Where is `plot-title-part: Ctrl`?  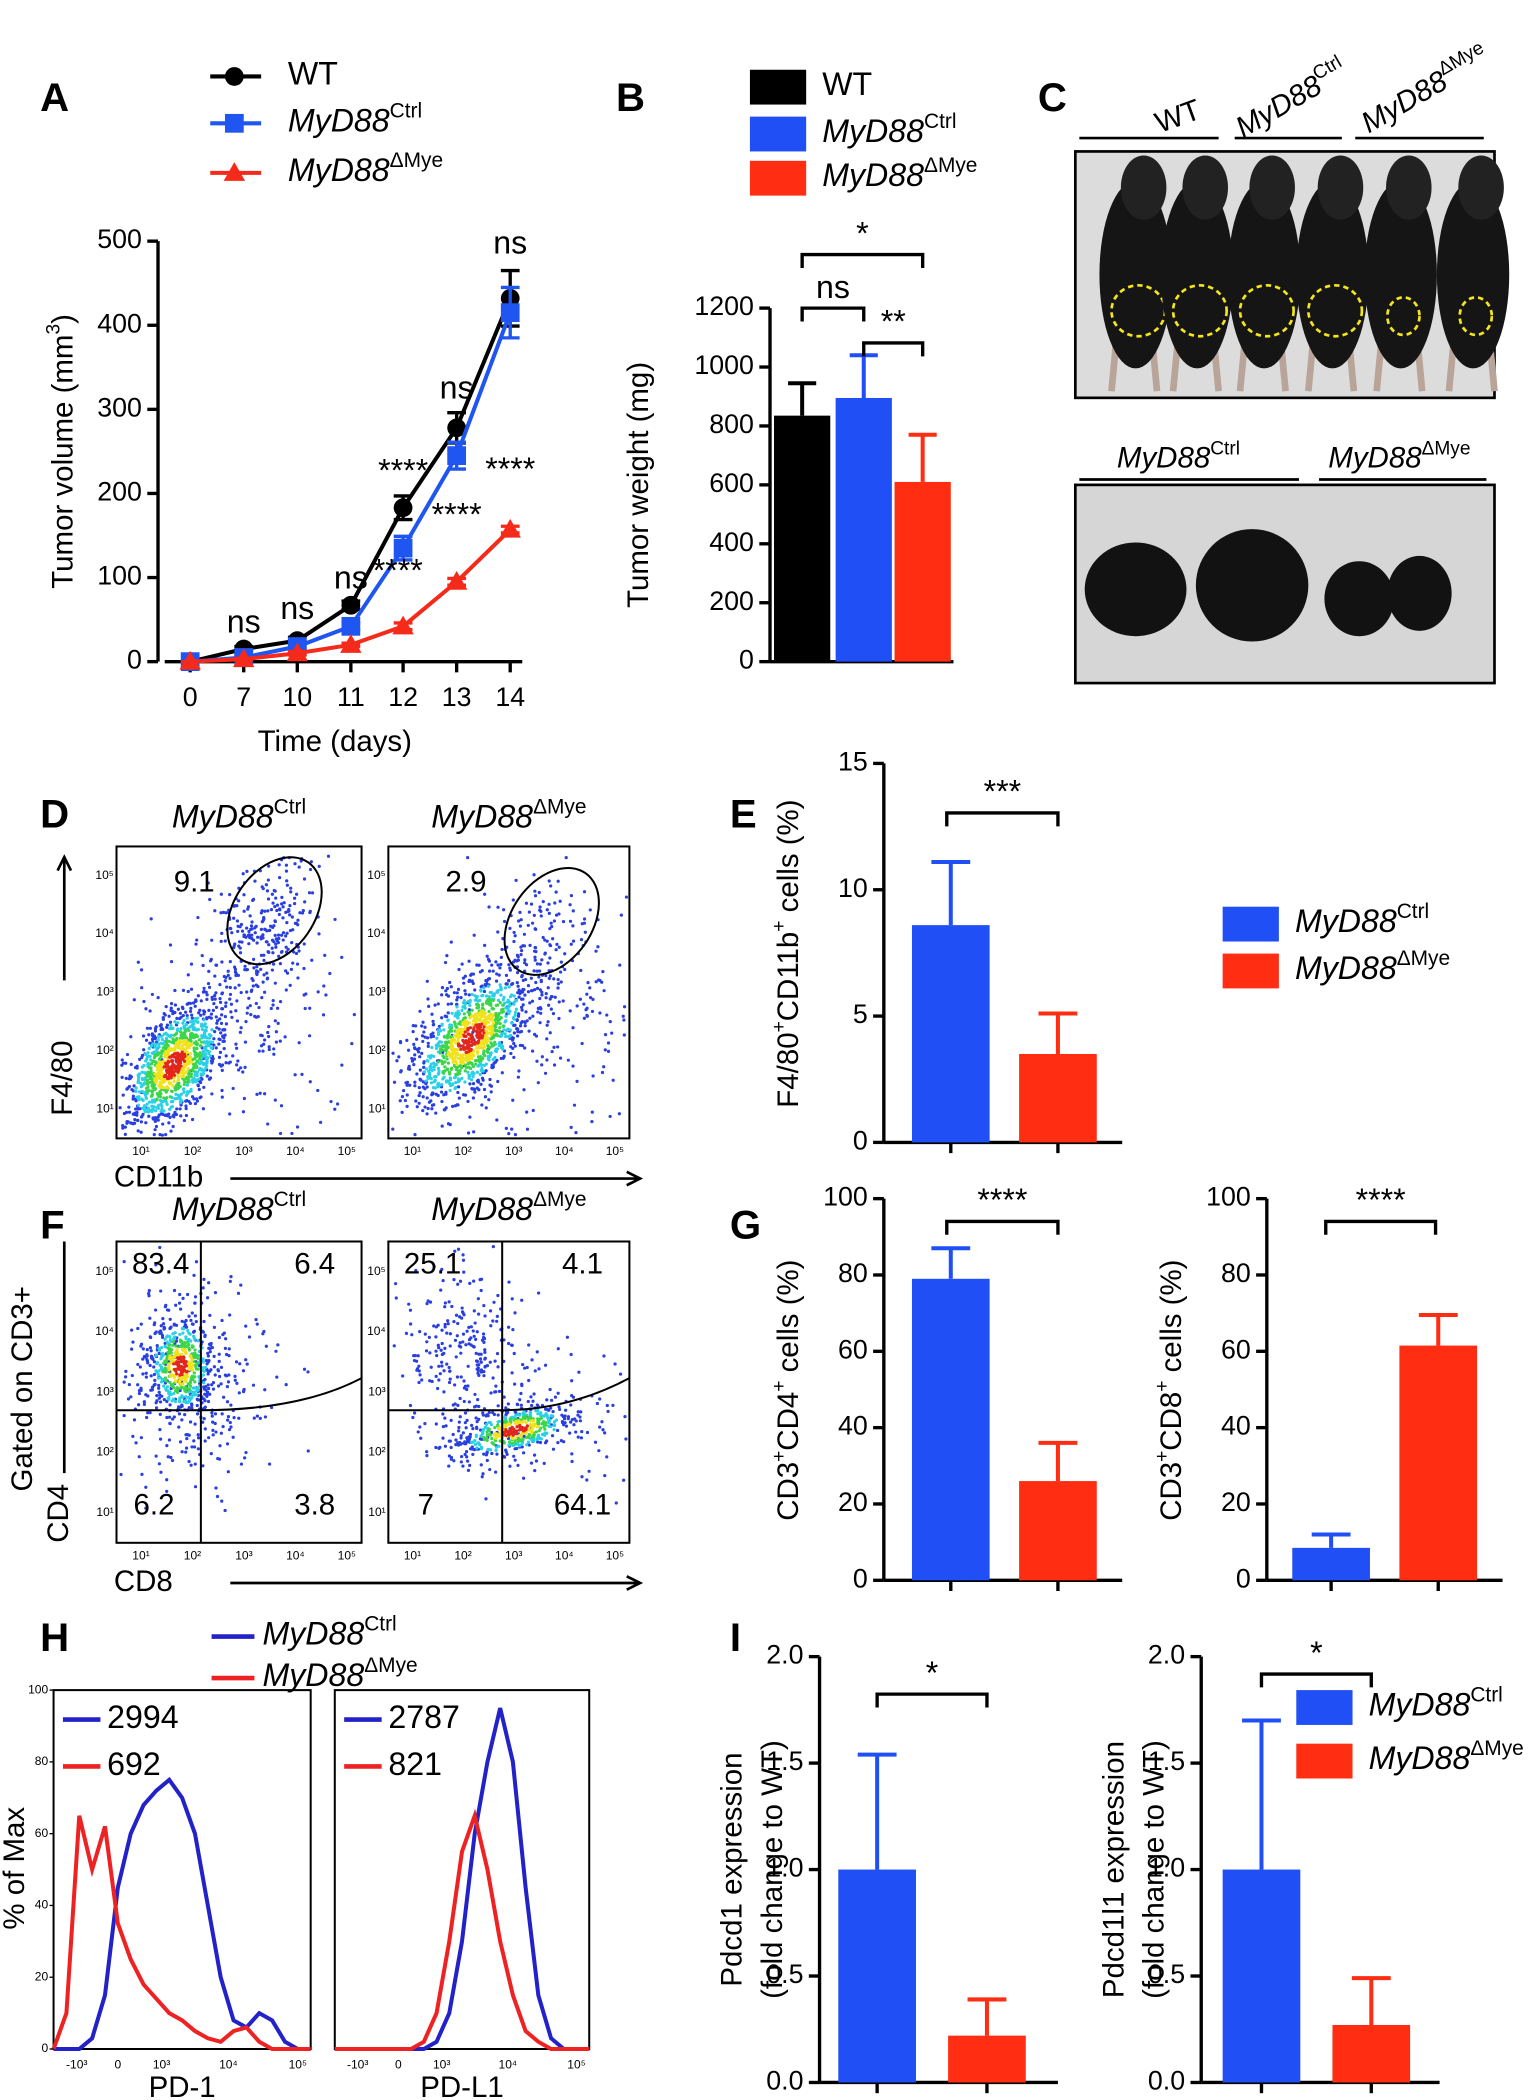 plot-title-part: Ctrl is located at coordinates (290, 807).